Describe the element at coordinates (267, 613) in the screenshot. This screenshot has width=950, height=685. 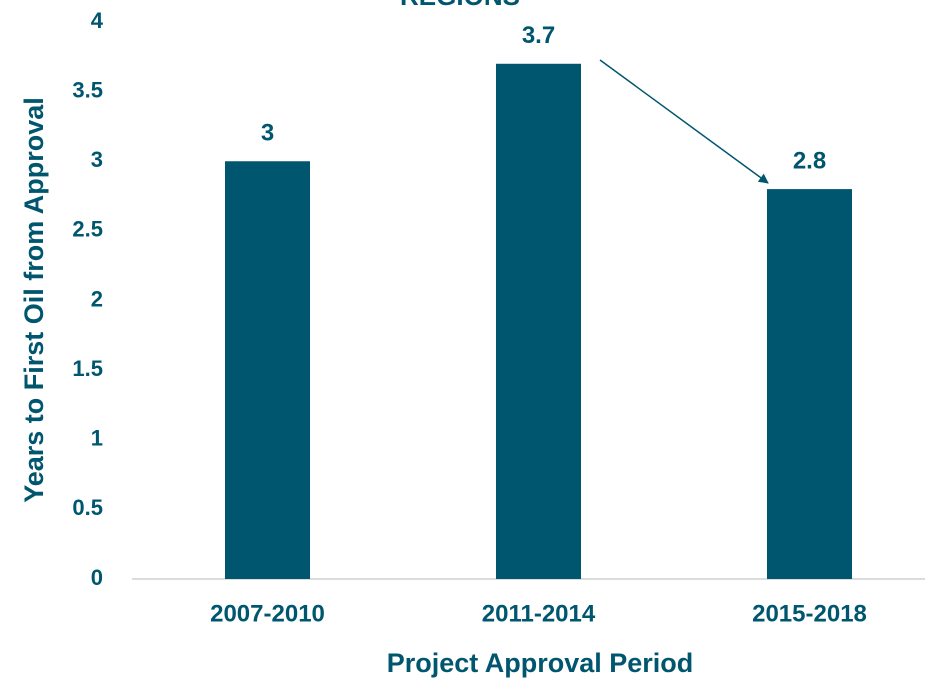
I see `x-tick-label: 2007-2010` at that location.